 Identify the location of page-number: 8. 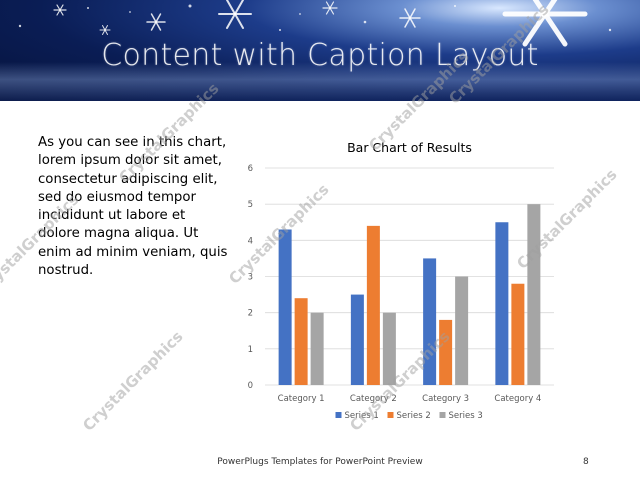
(586, 462).